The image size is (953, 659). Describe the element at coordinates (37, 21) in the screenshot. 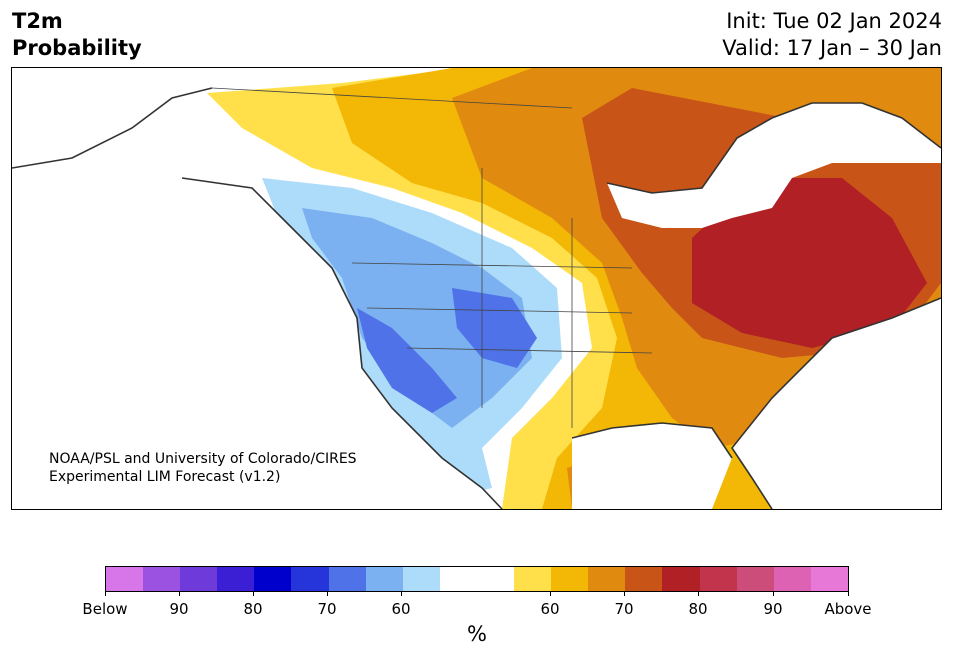

I see `title-line-variable: T2m` at that location.